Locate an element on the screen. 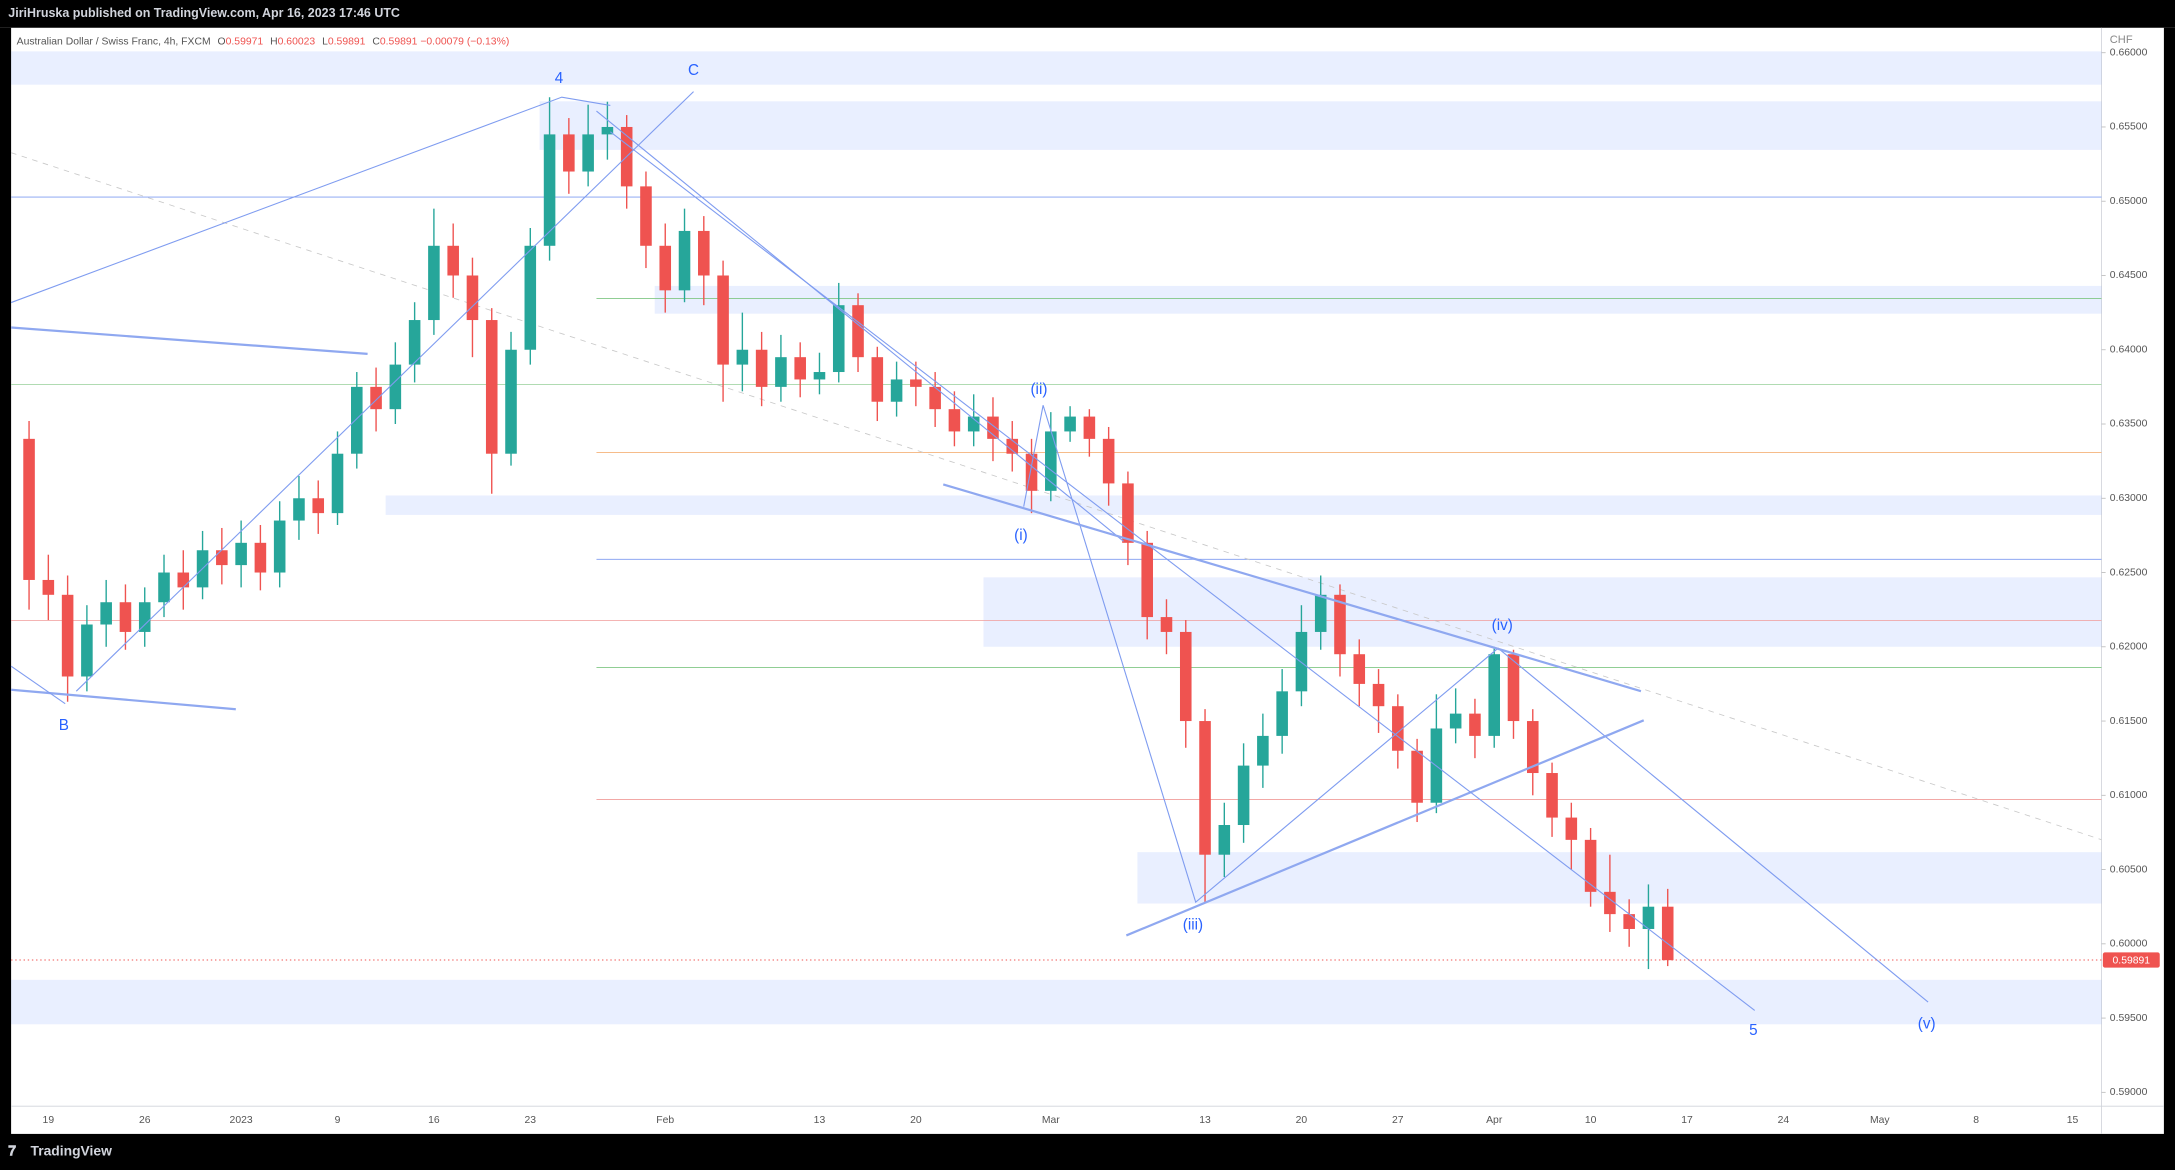  x-tick-label: 26 is located at coordinates (145, 1120).